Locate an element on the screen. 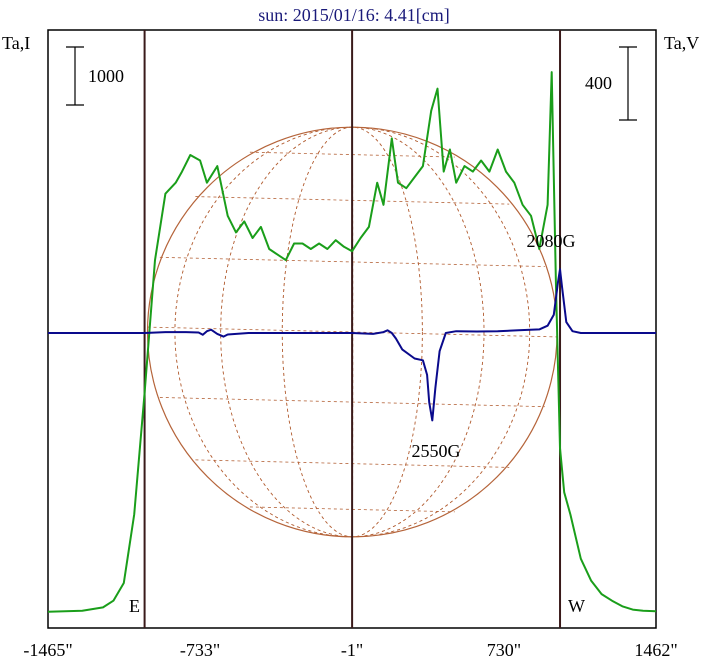 This screenshot has width=708, height=662. east-limb-label: E is located at coordinates (134, 606).